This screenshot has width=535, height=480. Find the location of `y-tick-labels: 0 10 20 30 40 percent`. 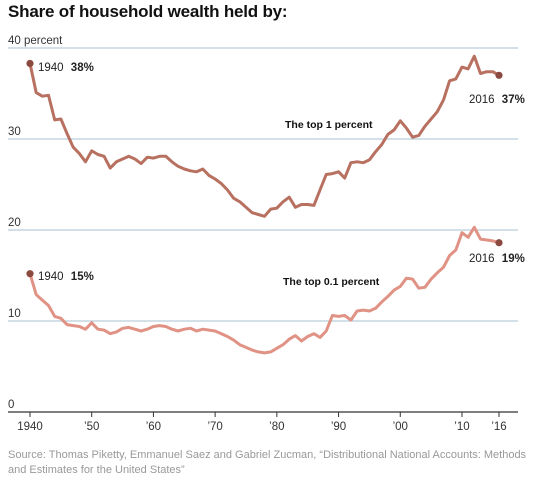

y-tick-labels: 0 10 20 30 40 percent is located at coordinates (35, 223).